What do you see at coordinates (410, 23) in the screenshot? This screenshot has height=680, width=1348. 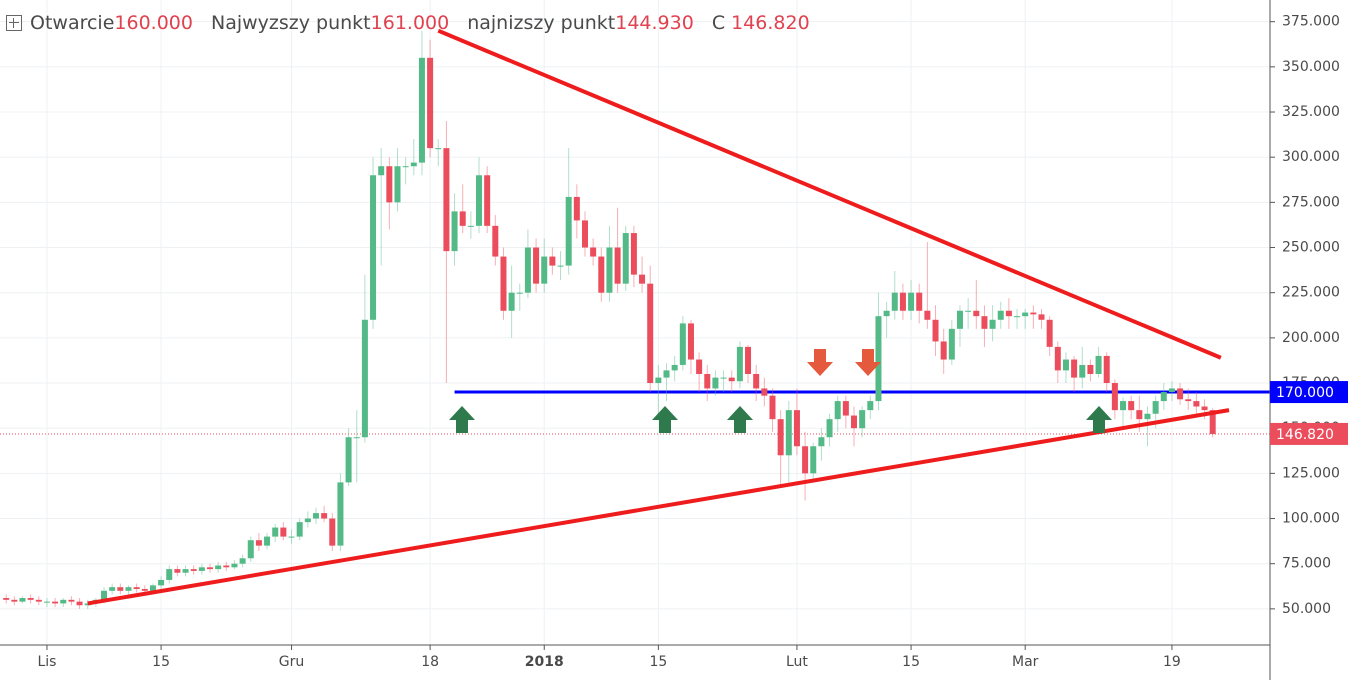 I see `high-value: 161.000` at bounding box center [410, 23].